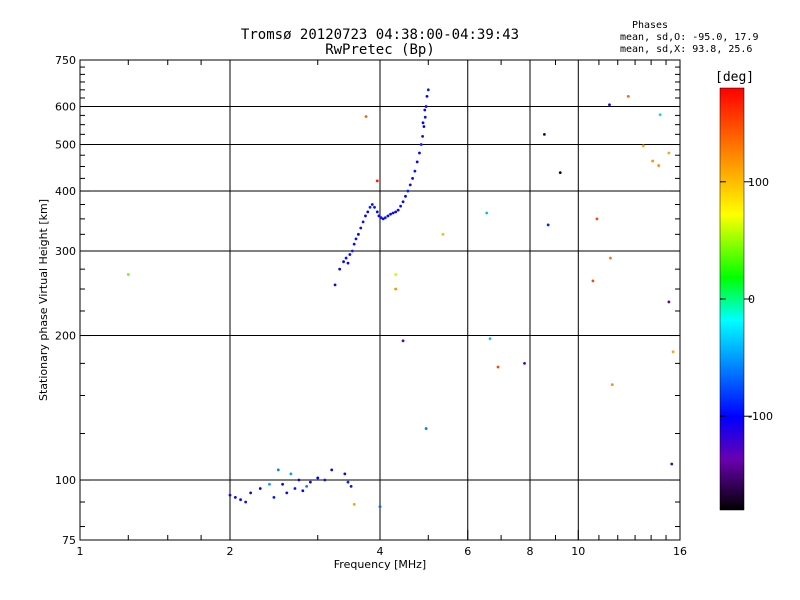 The height and width of the screenshot is (600, 800). Describe the element at coordinates (380, 50) in the screenshot. I see `chart-subtitle: RwPretec (Bp)` at that location.